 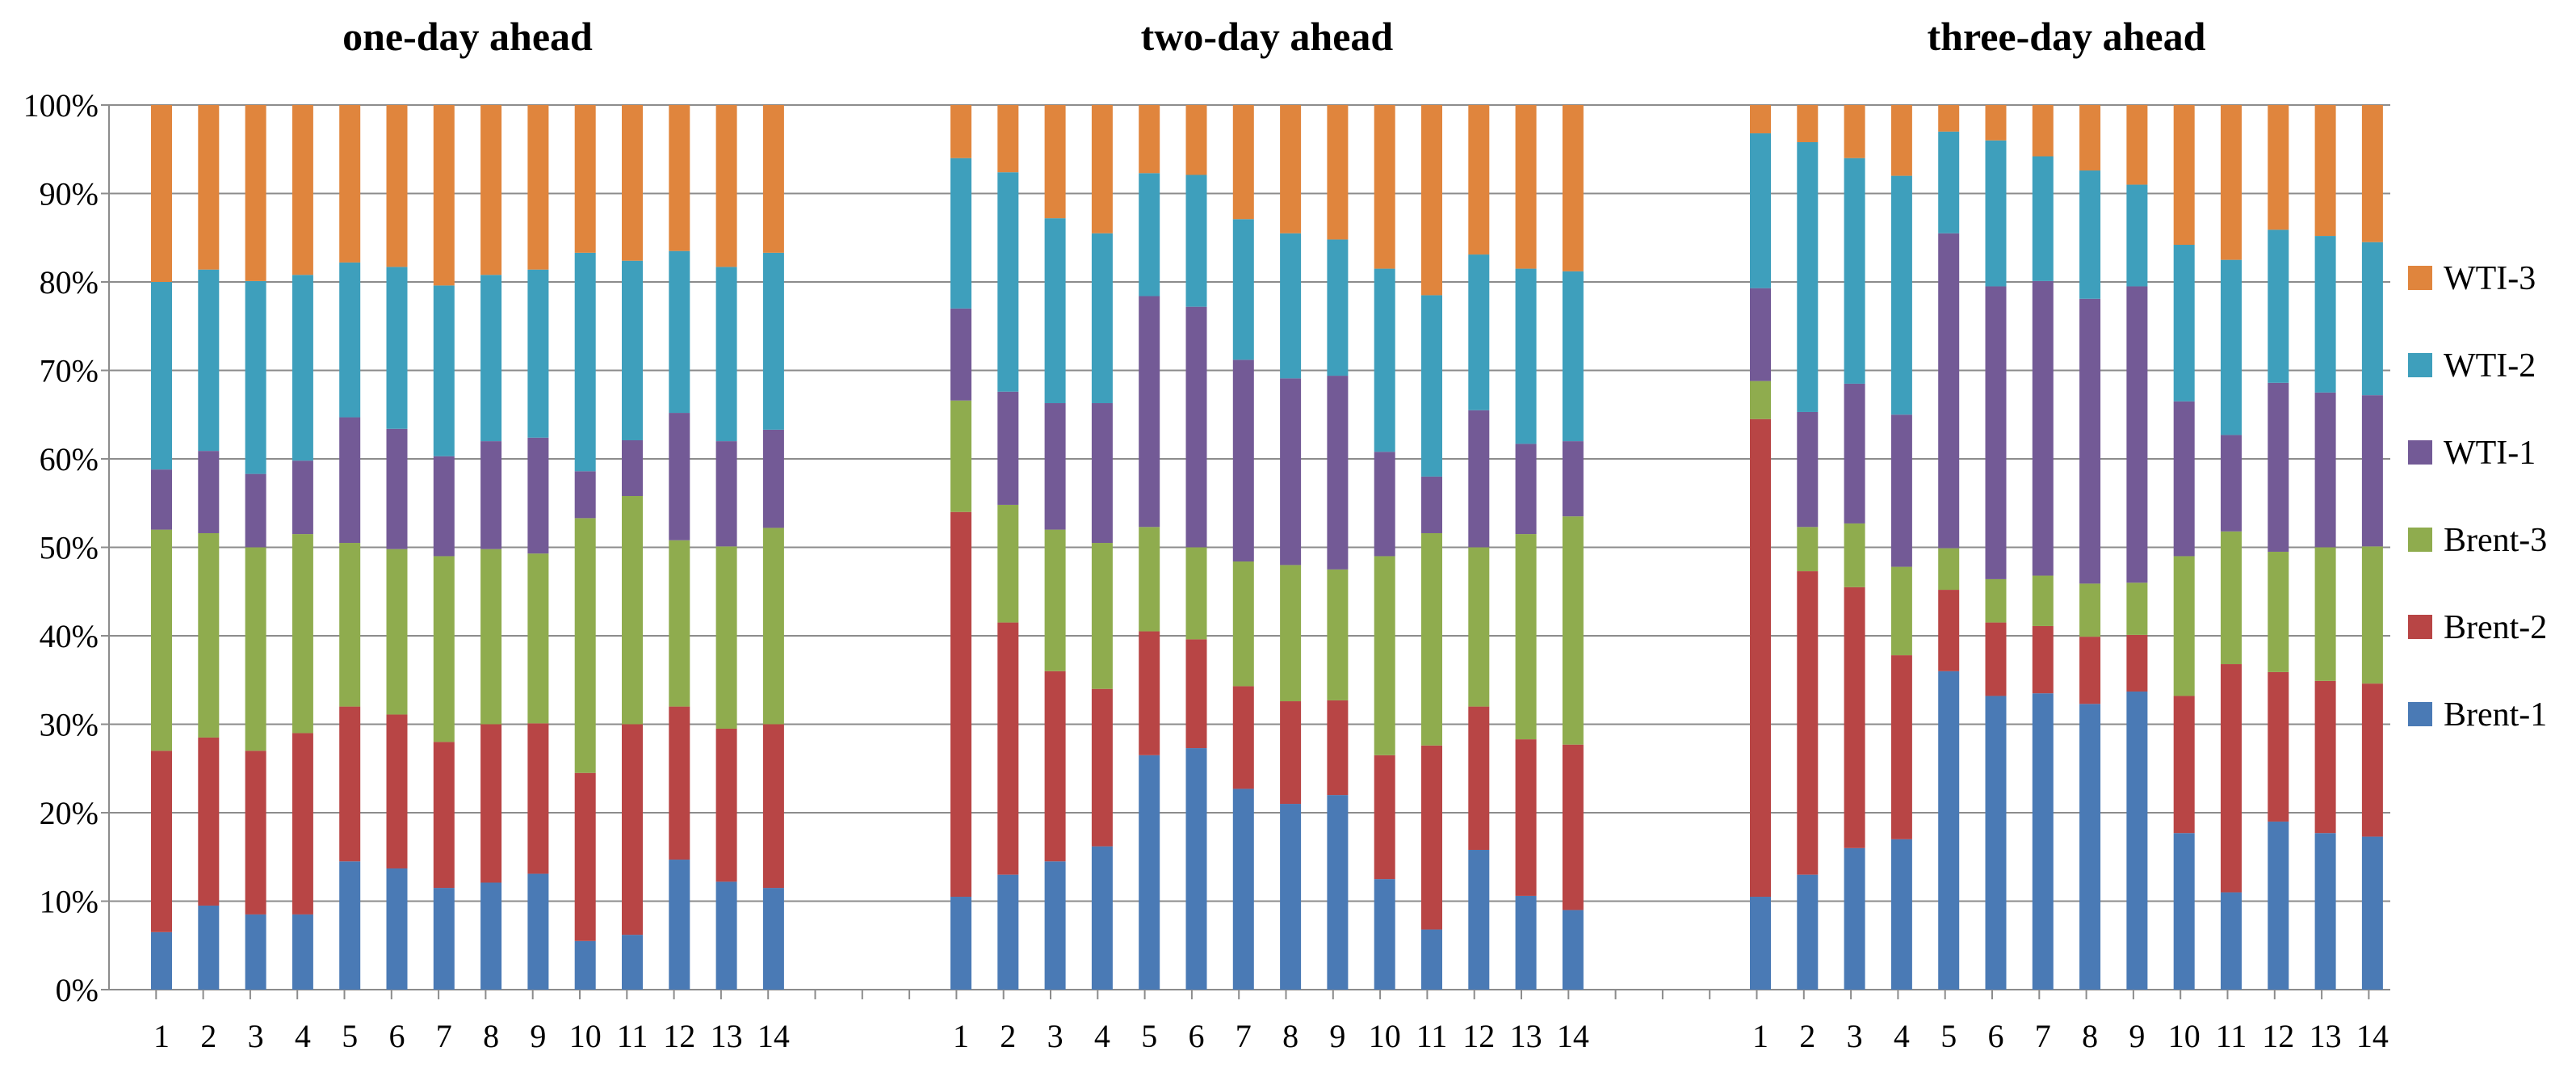 What do you see at coordinates (2495, 627) in the screenshot?
I see `legend-label: Brent-2` at bounding box center [2495, 627].